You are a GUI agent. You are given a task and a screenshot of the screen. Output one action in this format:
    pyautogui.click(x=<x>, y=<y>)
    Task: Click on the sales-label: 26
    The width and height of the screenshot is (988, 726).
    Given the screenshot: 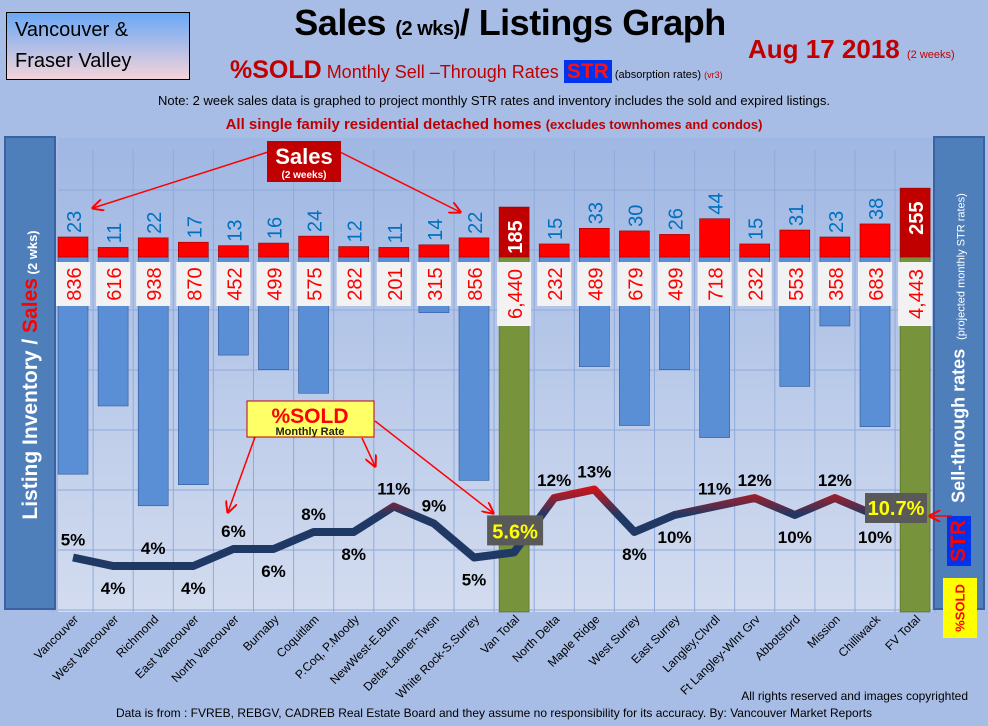 What is the action you would take?
    pyautogui.click(x=677, y=219)
    